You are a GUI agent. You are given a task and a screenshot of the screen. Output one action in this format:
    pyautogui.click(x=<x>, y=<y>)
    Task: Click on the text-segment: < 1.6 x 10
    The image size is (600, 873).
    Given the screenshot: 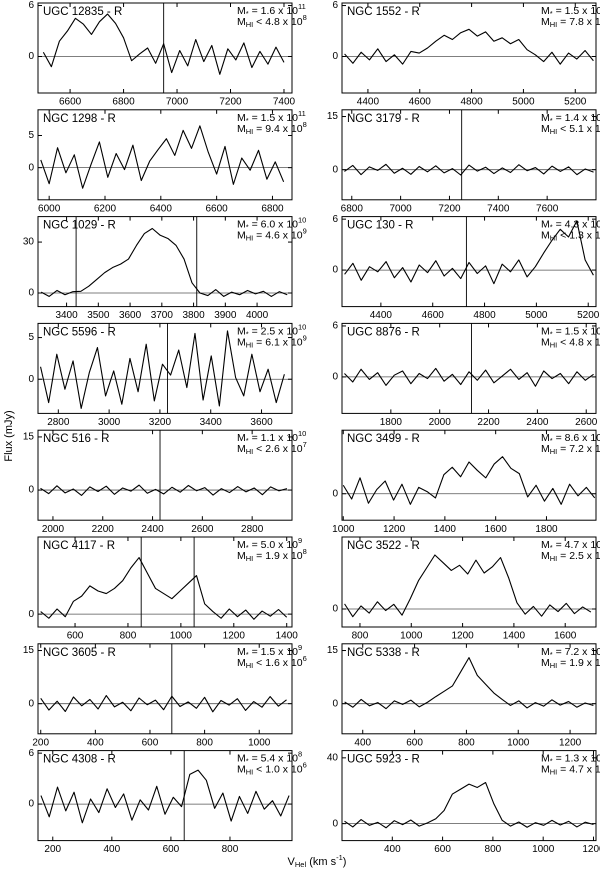 What is the action you would take?
    pyautogui.click(x=277, y=663)
    